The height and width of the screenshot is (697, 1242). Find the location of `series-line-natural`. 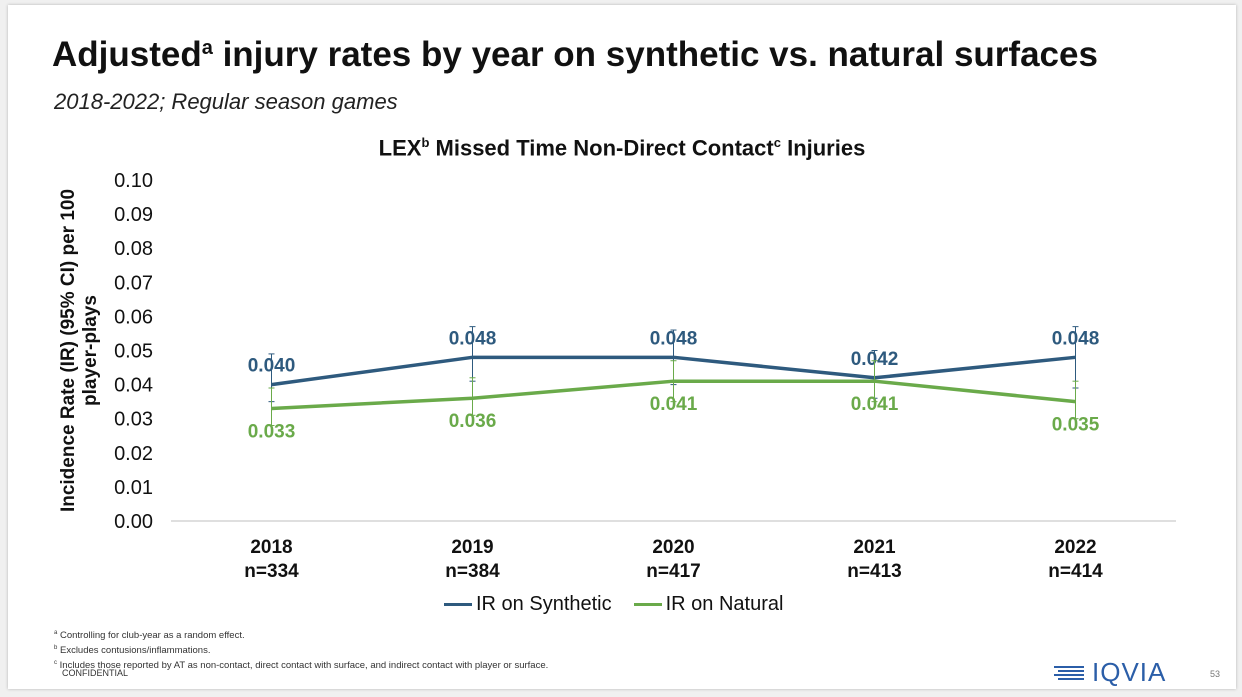

series-line-natural is located at coordinates (673, 395).